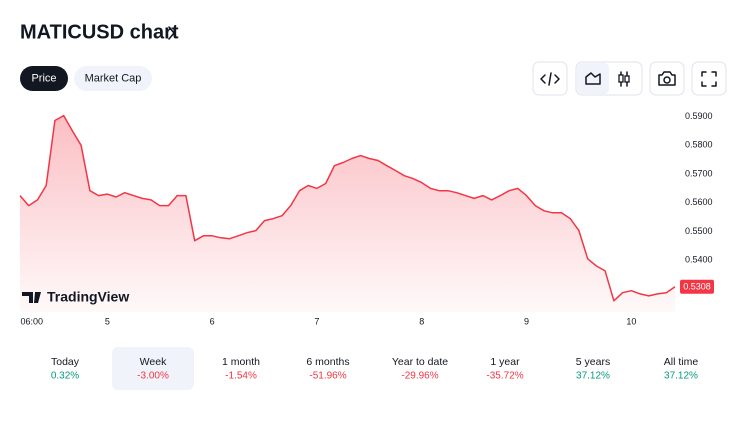 The width and height of the screenshot is (750, 422). I want to click on period-change: -3.00%, so click(153, 376).